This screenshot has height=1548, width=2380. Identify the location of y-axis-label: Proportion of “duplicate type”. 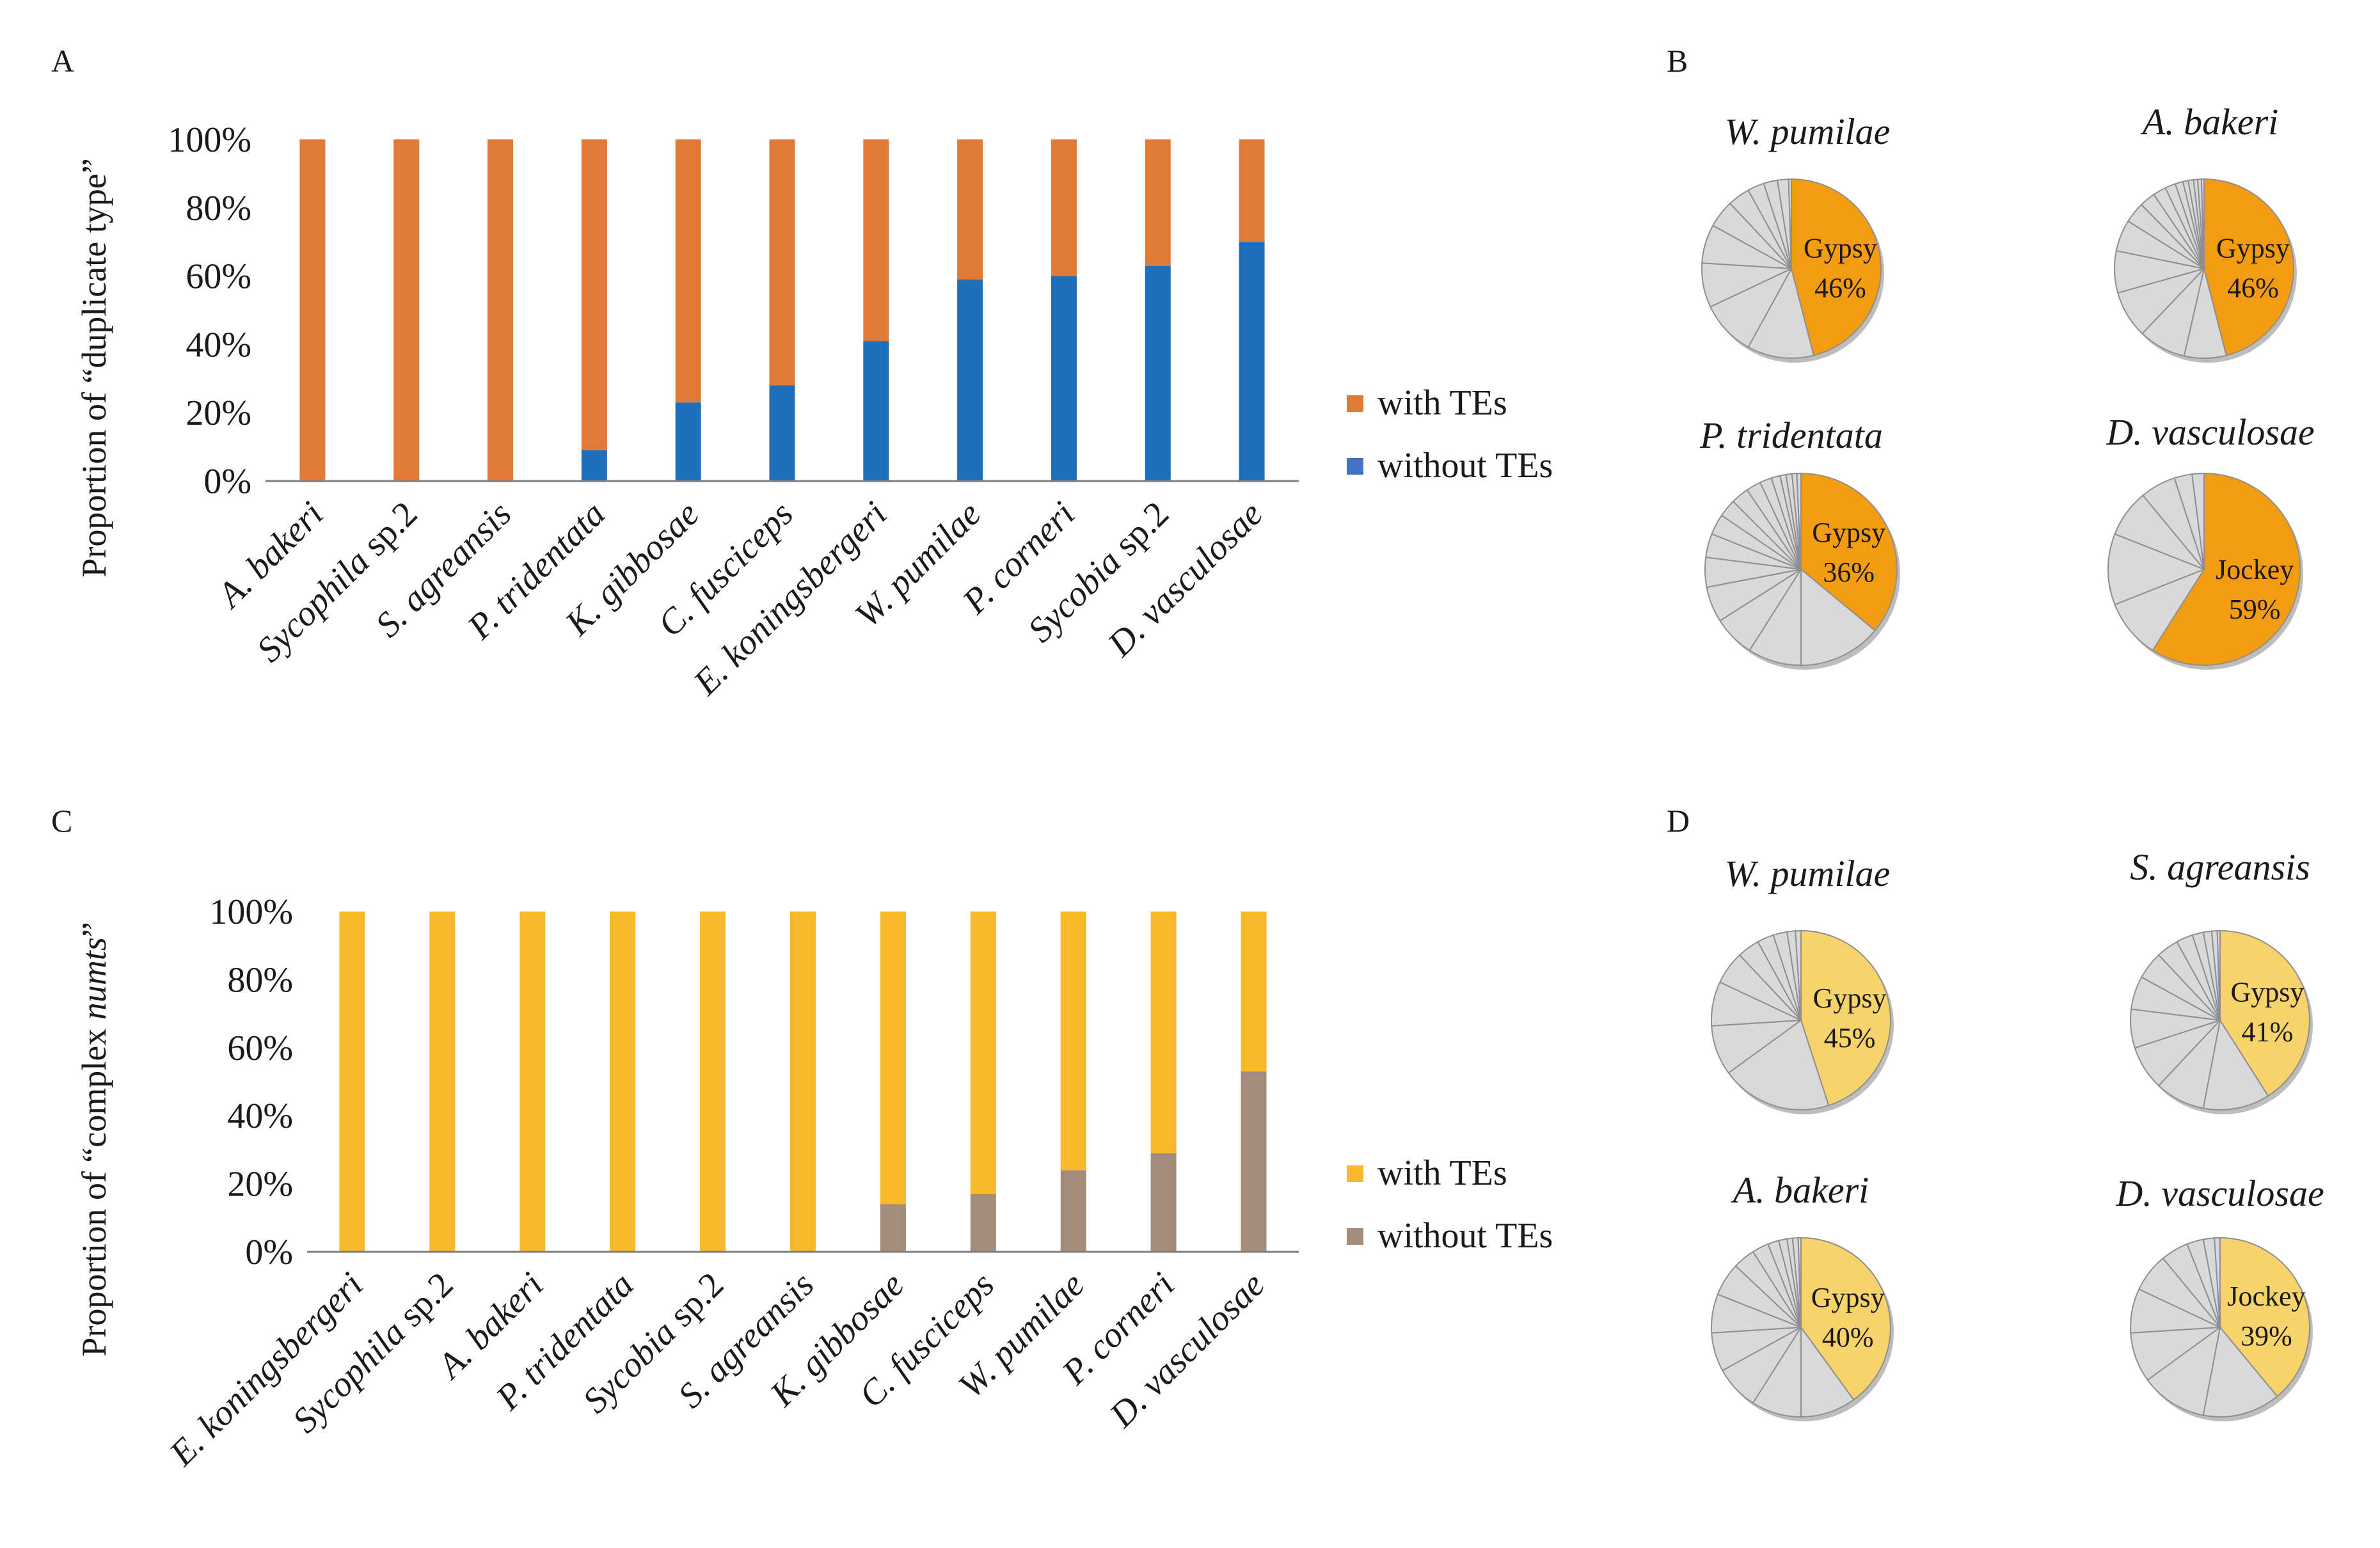
(94, 367).